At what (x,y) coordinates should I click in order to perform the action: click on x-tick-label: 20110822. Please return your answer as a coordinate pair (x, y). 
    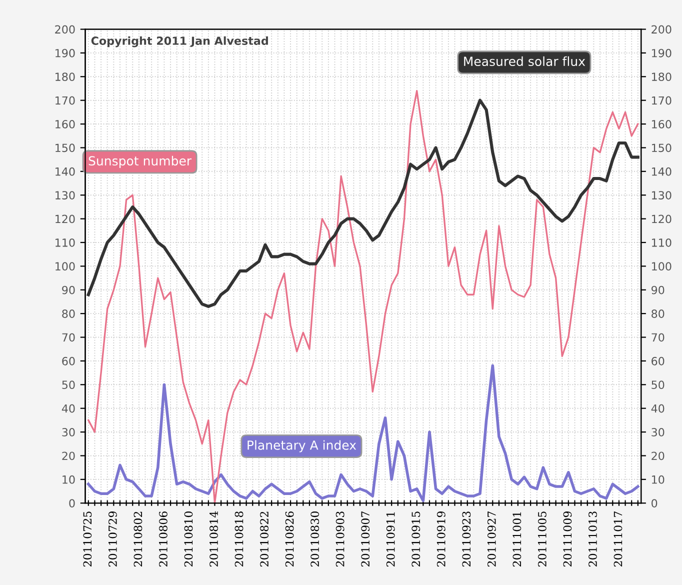
    Looking at the image, I should click on (264, 539).